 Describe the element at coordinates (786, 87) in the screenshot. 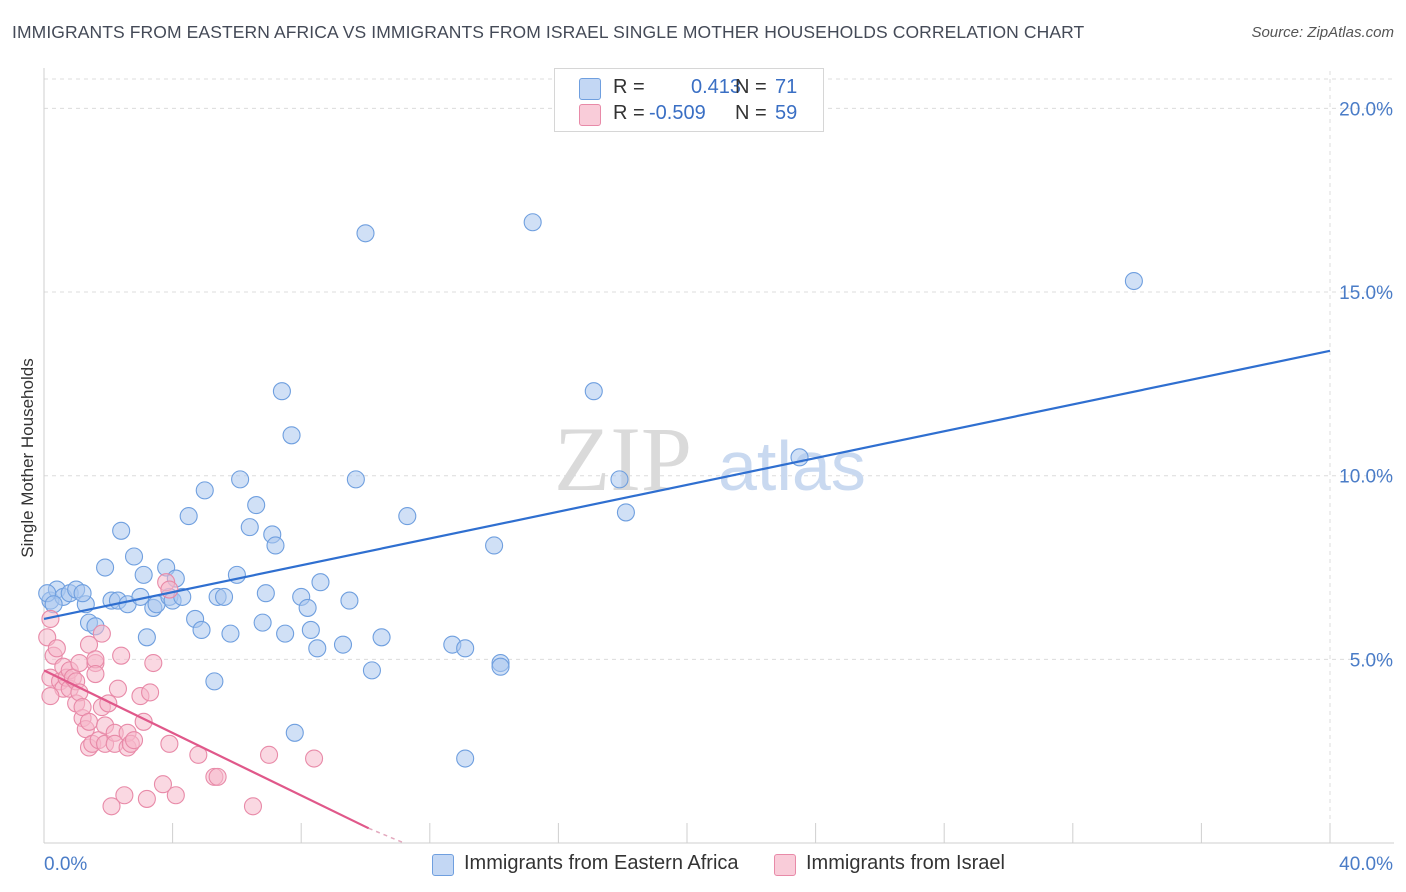

I see `legend-n-value: 71` at that location.